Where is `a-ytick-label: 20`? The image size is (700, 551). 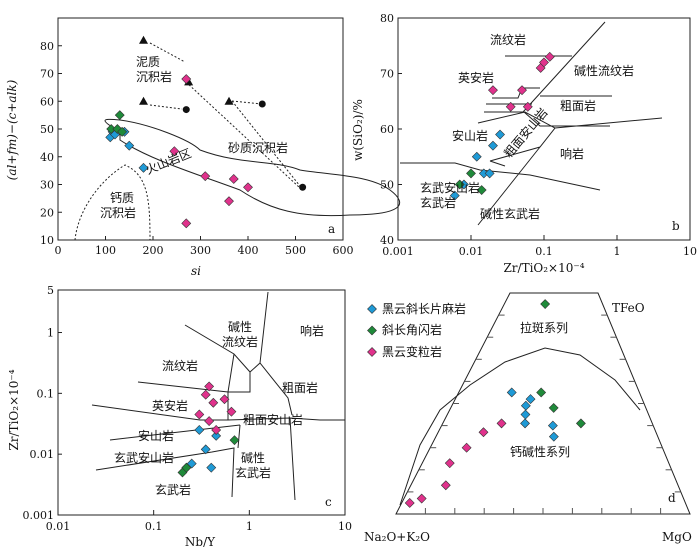 a-ytick-label: 20 is located at coordinates (47, 212).